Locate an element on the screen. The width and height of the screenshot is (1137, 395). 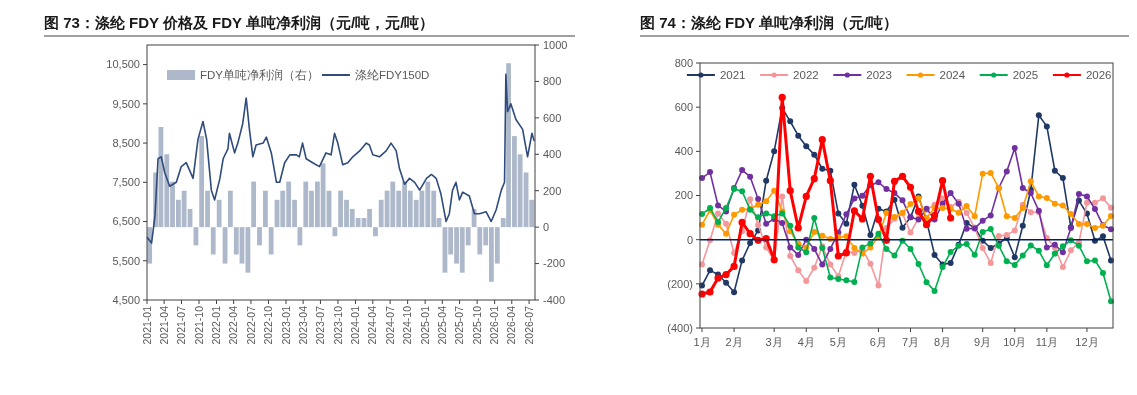
y2-tick-label: -400 is located at coordinates (554, 299).